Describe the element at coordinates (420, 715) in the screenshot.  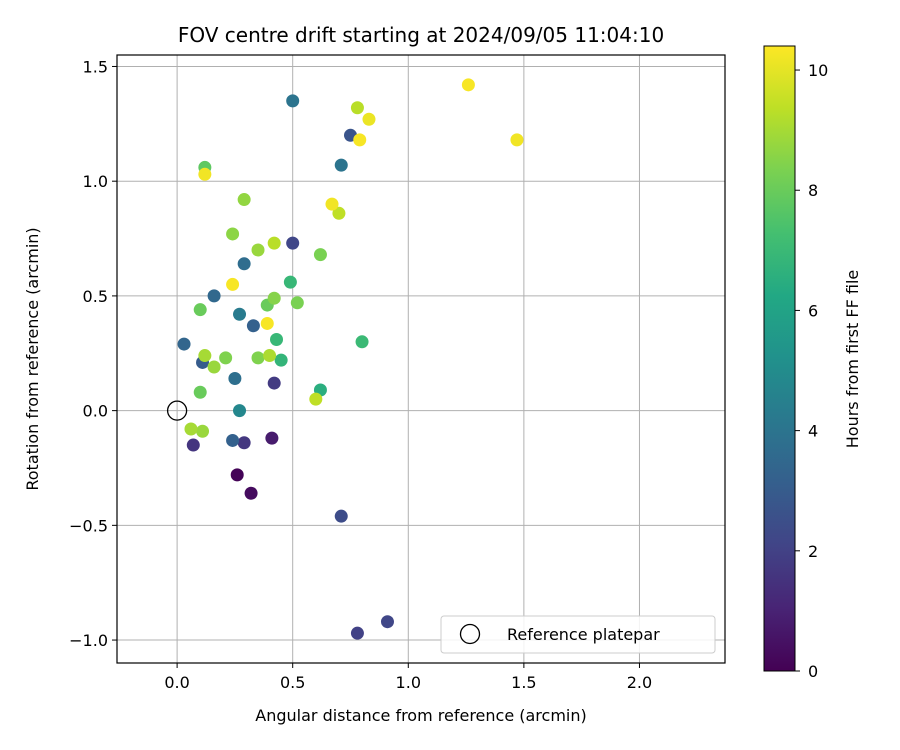
I see `x-axis-label: Angular distance from reference (arcmin)` at that location.